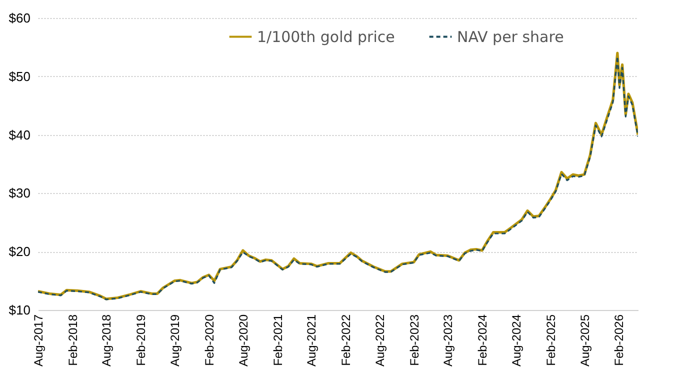 This screenshot has height=383, width=690. What do you see at coordinates (585, 340) in the screenshot?
I see `x-tick-label: Aug-2025` at bounding box center [585, 340].